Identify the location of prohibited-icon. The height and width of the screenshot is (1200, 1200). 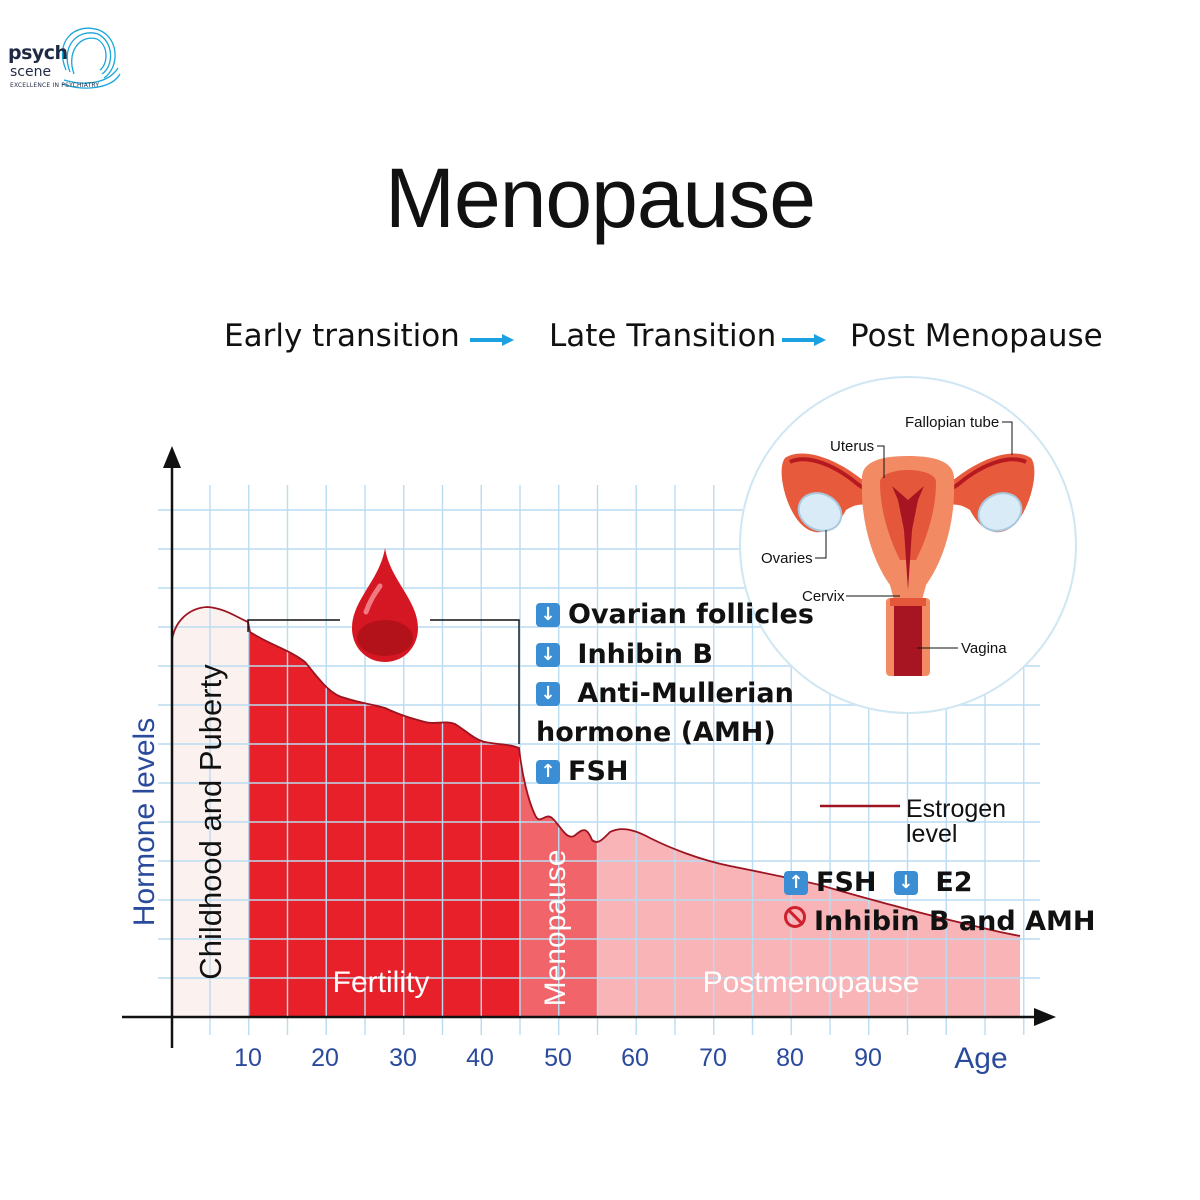
(795, 917).